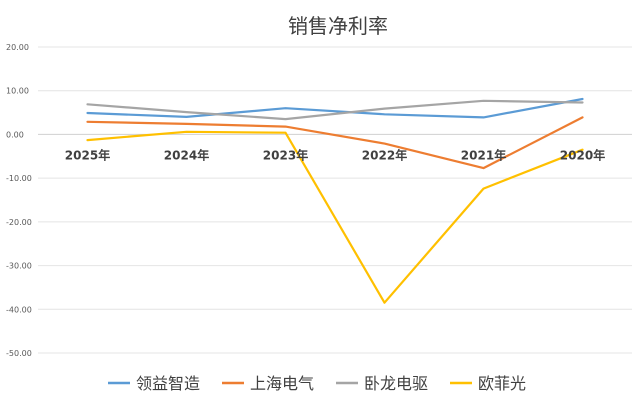  Describe the element at coordinates (335, 154) in the screenshot. I see `x-axis-ticks: 2025年 2024年 2023年 2022年 2021年 2020年` at that location.